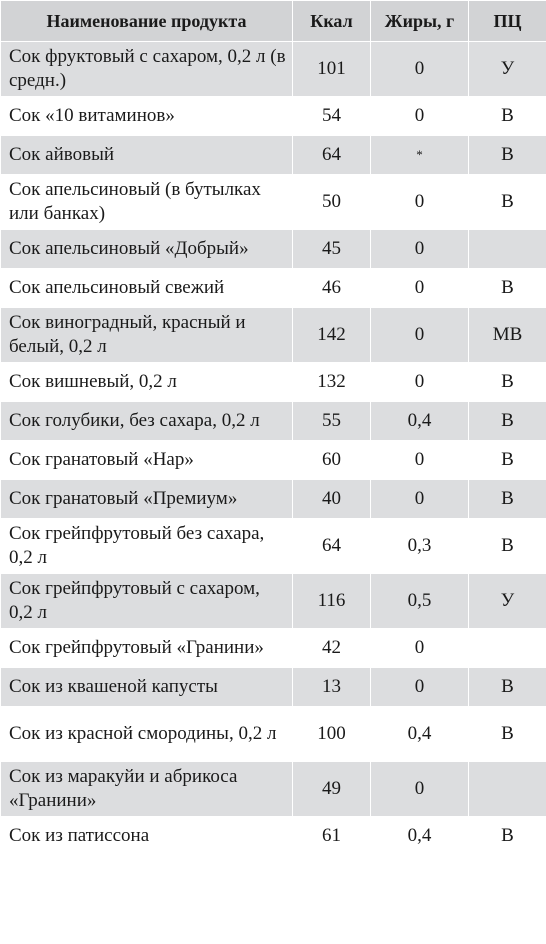 This screenshot has height=944, width=546. I want to click on header-kcal: Ккал, so click(331, 21).